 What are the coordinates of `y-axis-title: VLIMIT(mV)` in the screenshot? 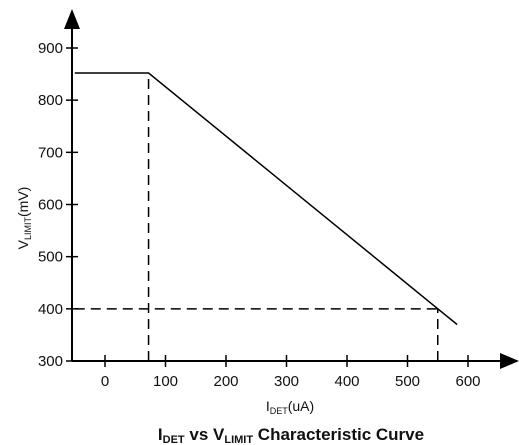 It's located at (24, 218).